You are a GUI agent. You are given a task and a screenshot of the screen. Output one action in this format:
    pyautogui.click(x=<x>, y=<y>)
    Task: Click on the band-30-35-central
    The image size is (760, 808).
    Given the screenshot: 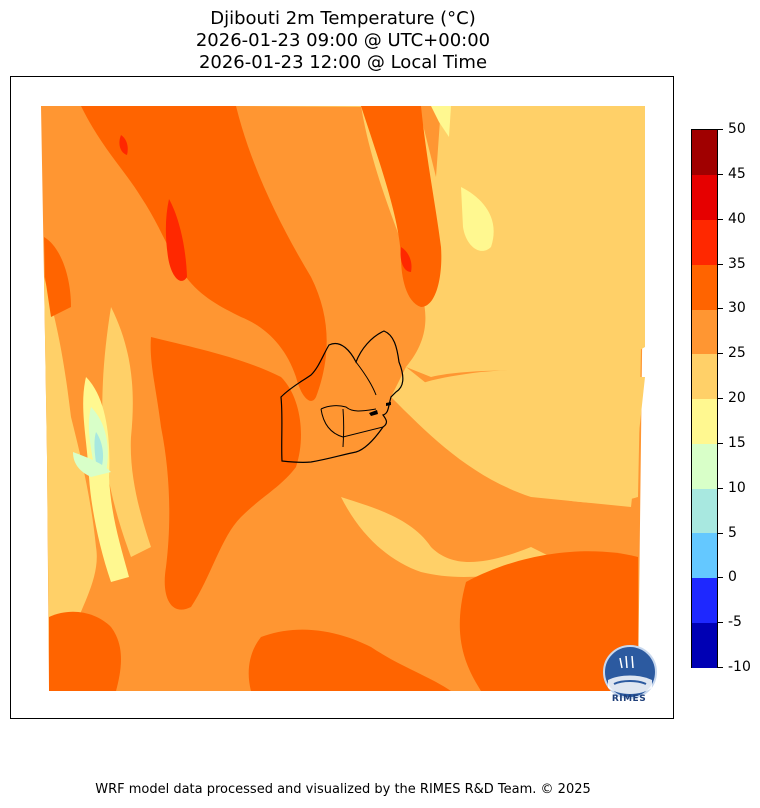 What is the action you would take?
    pyautogui.click(x=225, y=473)
    